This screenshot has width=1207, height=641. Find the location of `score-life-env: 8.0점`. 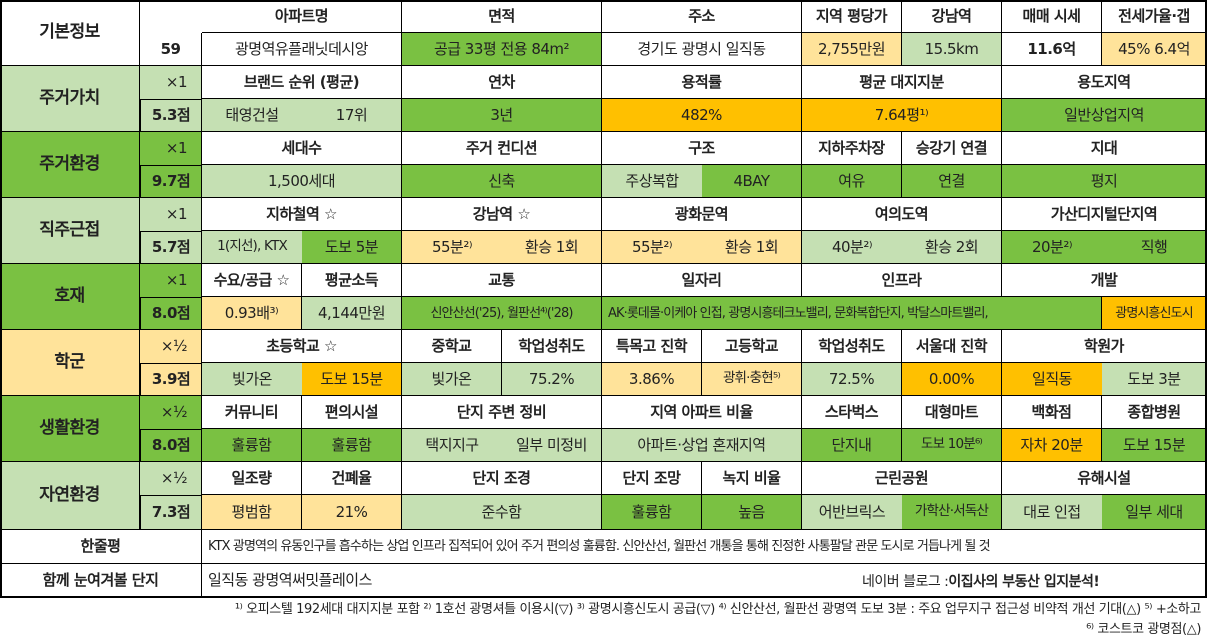

score-life-env: 8.0점 is located at coordinates (171, 445).